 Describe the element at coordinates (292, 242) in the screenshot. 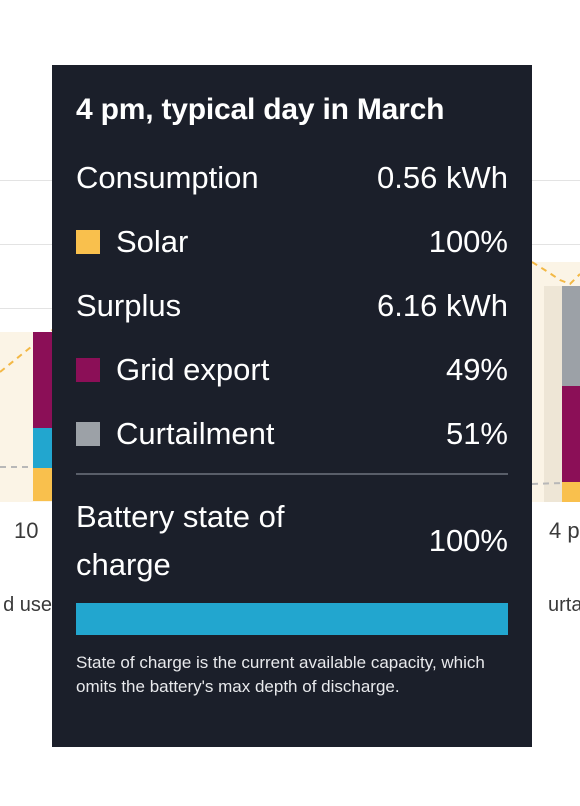

I see `solar-row: Solar 100%` at that location.